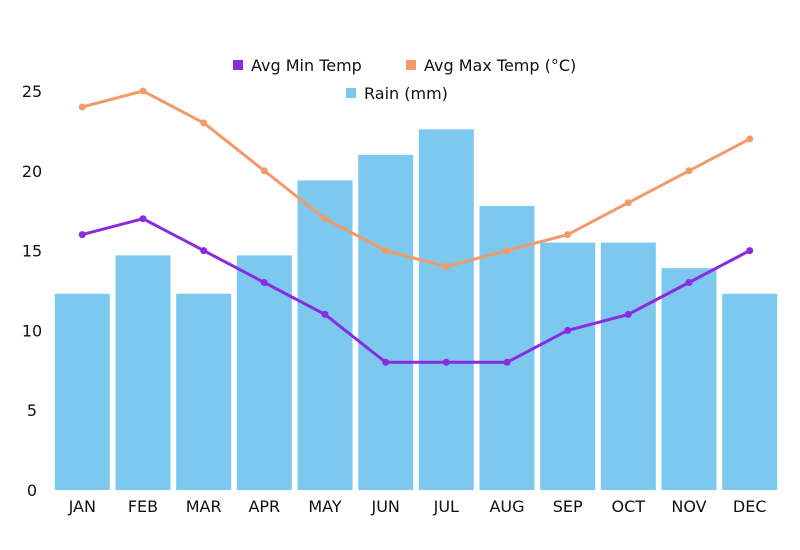 The height and width of the screenshot is (550, 800). Describe the element at coordinates (325, 335) in the screenshot. I see `rain-bar-may` at that location.